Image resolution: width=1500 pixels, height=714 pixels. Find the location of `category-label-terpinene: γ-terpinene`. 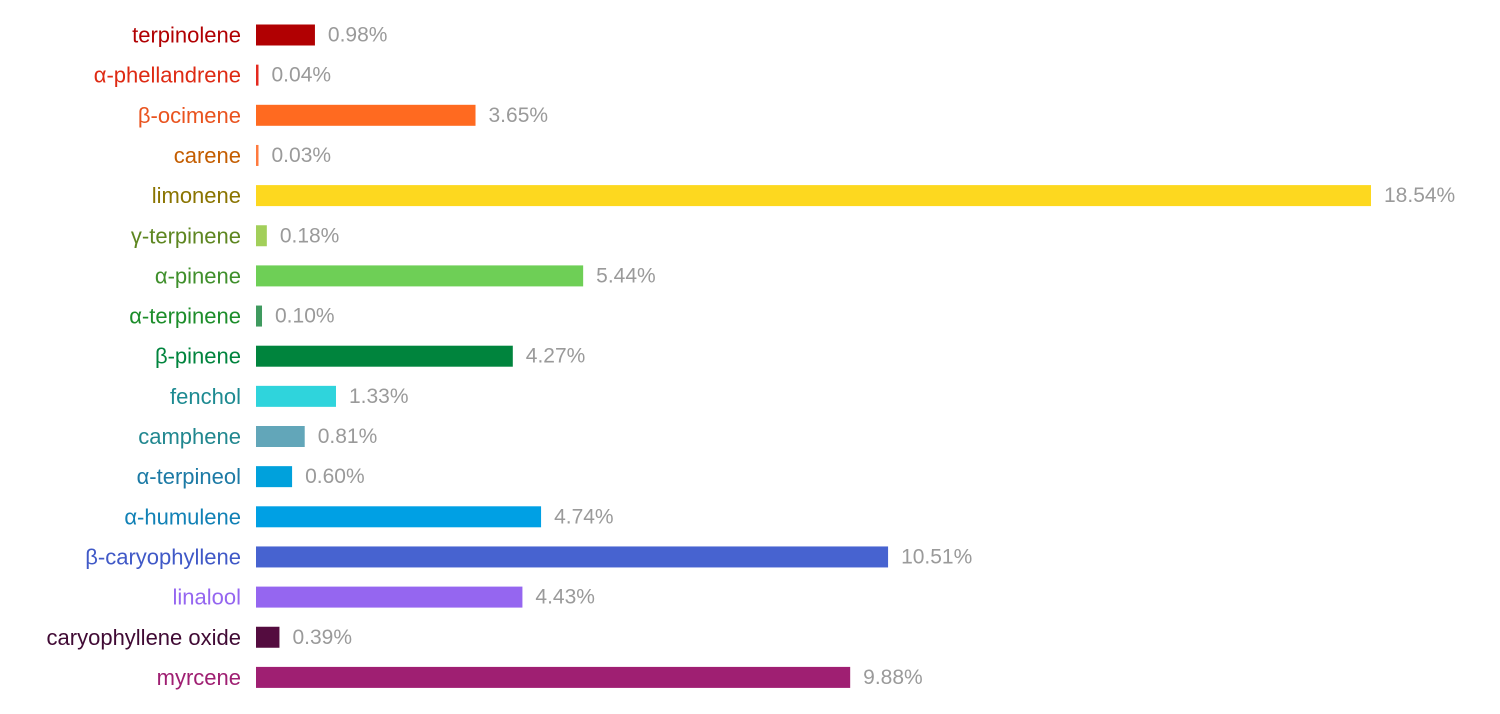

category-label-terpinene: γ-terpinene is located at coordinates (186, 235).